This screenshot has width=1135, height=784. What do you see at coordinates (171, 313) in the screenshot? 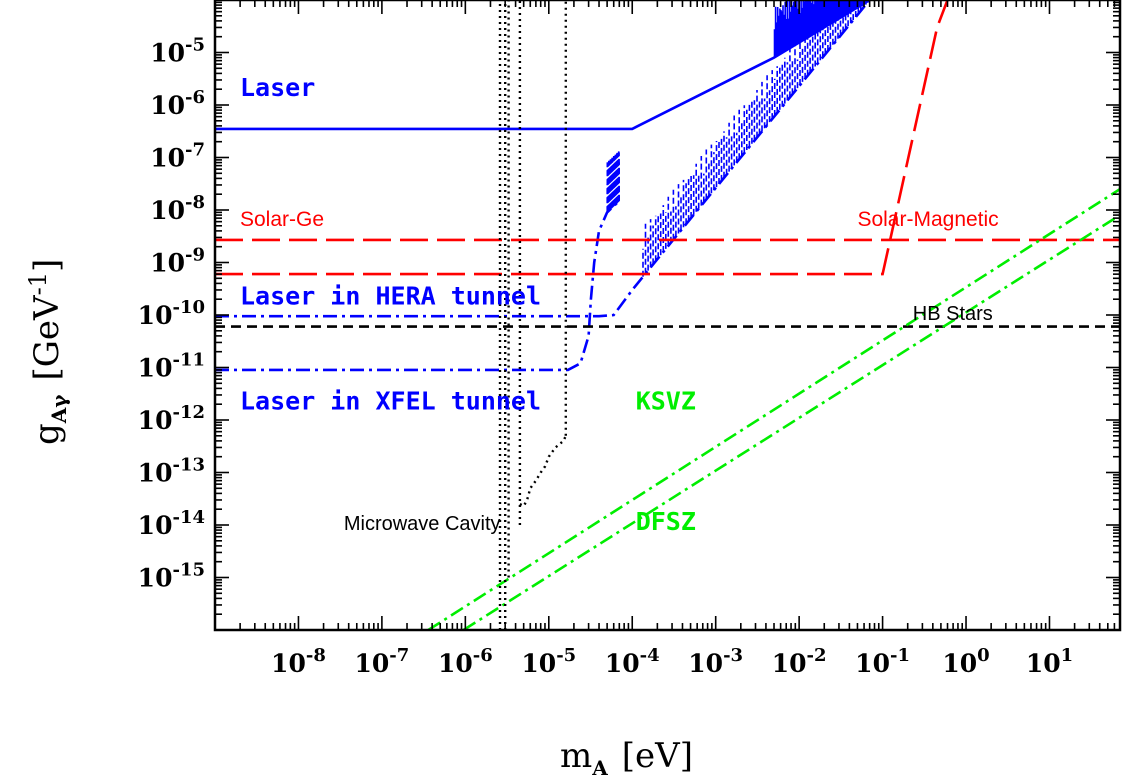
I see `y-tick-label: 10-10` at bounding box center [171, 313].